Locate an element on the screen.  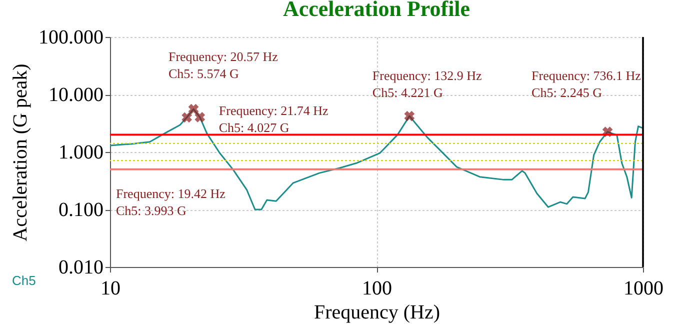
y-tick-label: 0.100 is located at coordinates (81, 210).